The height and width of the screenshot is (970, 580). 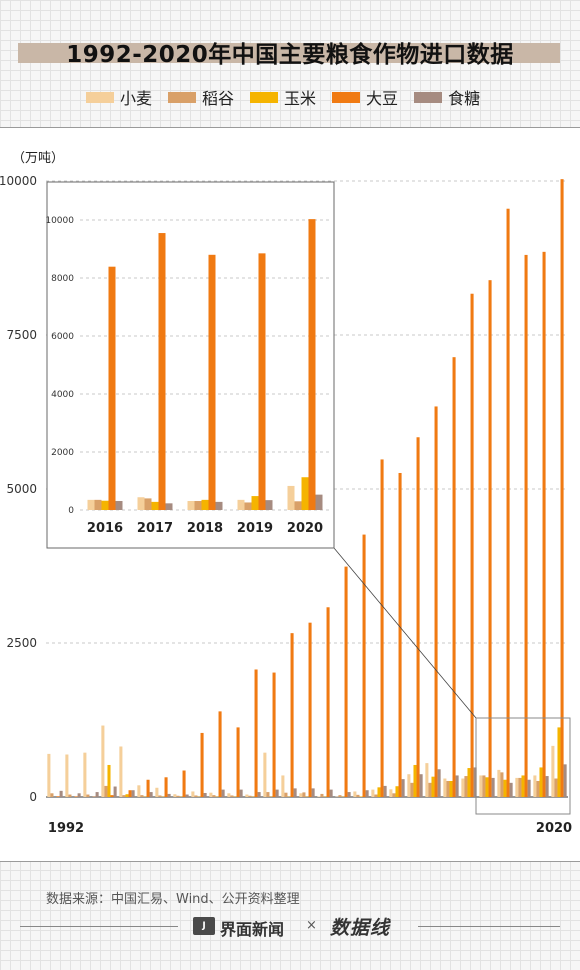 What do you see at coordinates (98, 504) in the screenshot?
I see `inset-bar-rice-2016` at bounding box center [98, 504].